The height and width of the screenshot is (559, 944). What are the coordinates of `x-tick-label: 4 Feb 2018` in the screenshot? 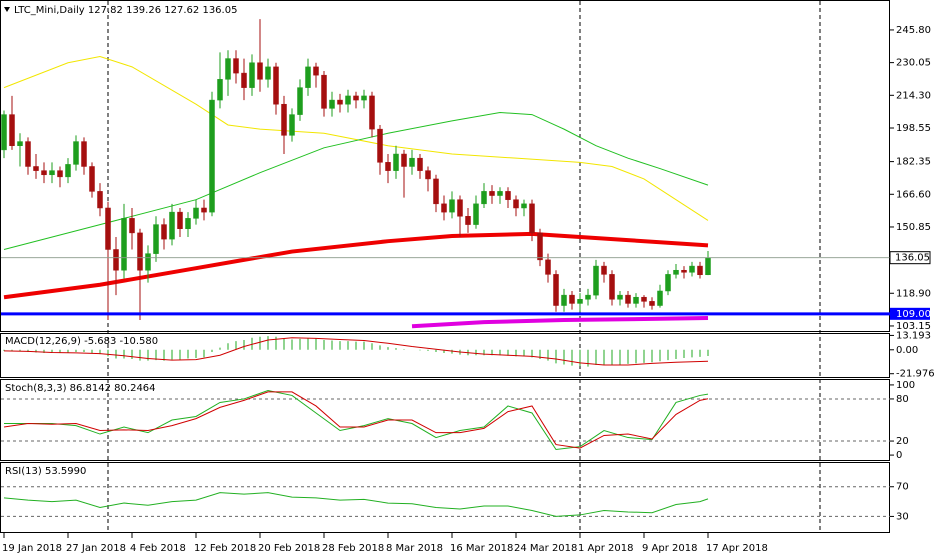 It's located at (158, 548).